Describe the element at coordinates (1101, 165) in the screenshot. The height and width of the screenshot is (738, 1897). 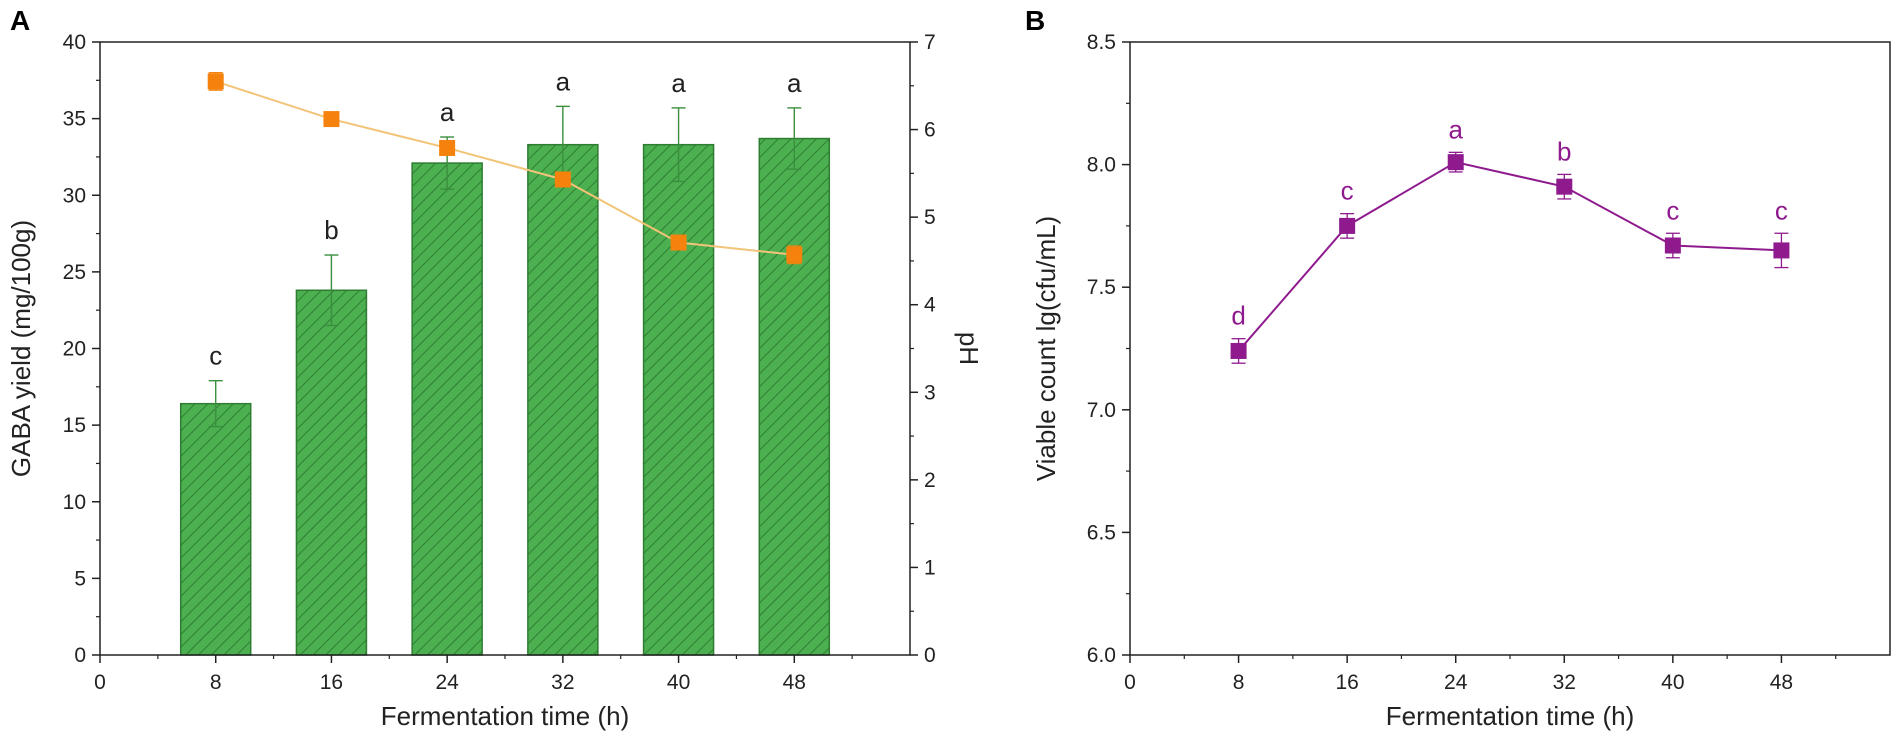
I see `y-tick-label: 8.0` at that location.